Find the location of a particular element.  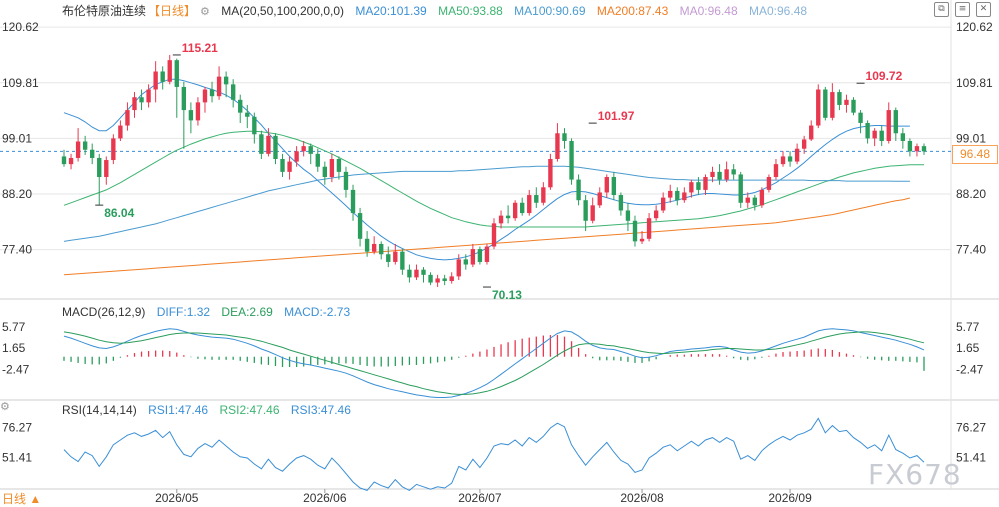

settings-icon: ≡ is located at coordinates (962, 9).